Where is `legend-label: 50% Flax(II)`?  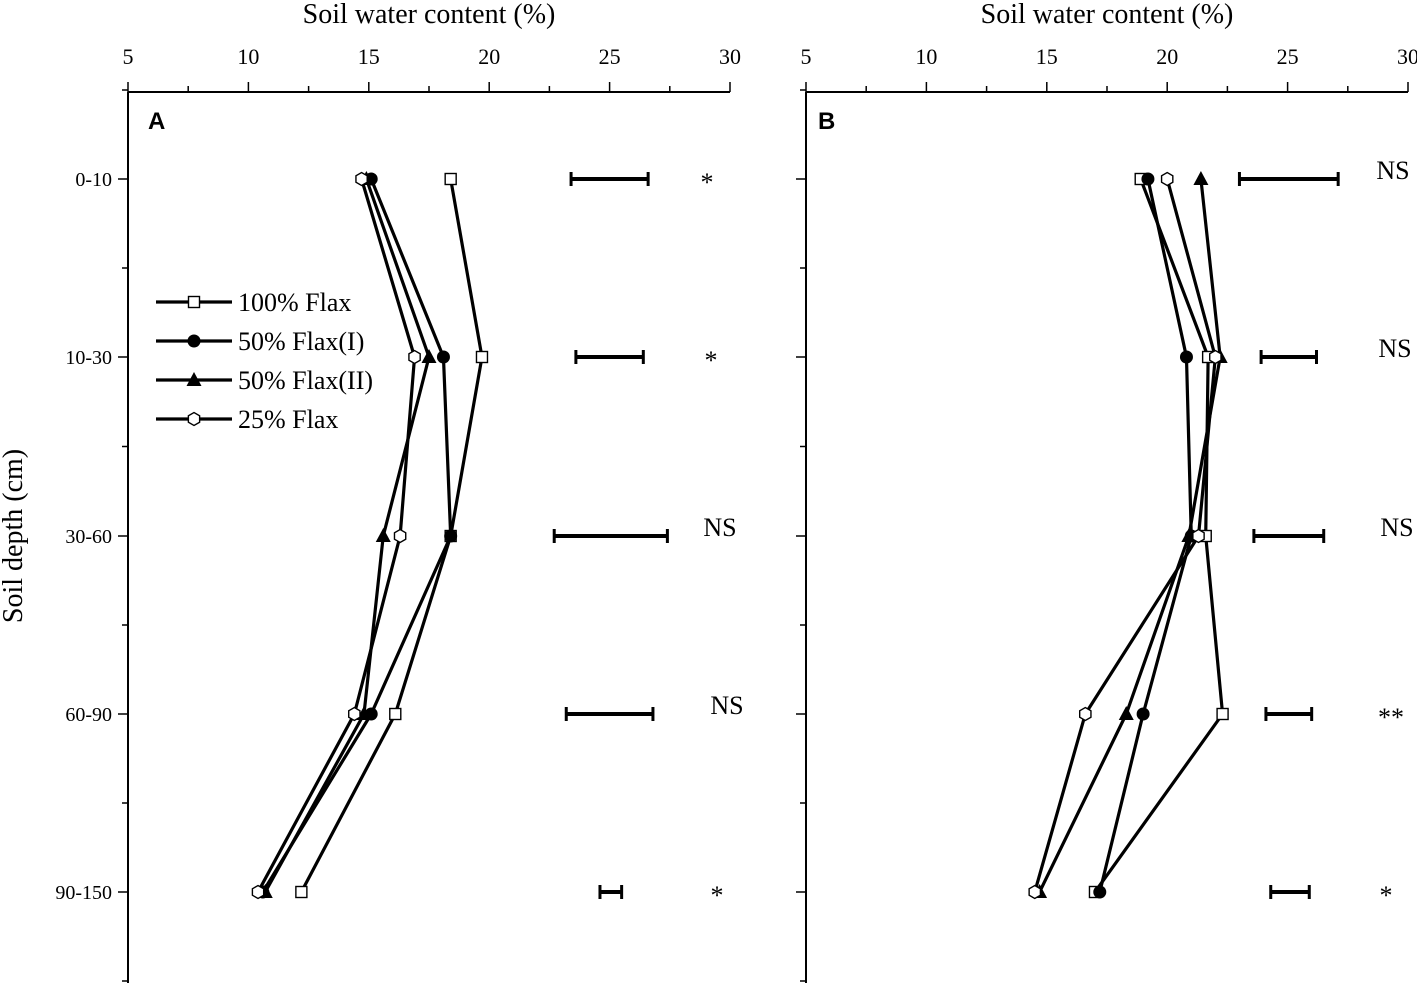
legend-label: 50% Flax(II) is located at coordinates (305, 380).